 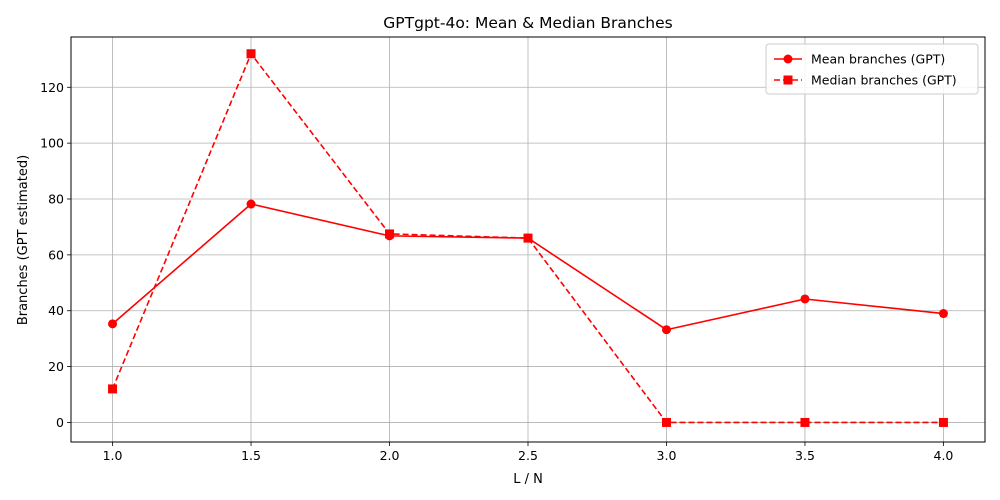 I want to click on y-tick-label: 100, so click(x=52, y=143).